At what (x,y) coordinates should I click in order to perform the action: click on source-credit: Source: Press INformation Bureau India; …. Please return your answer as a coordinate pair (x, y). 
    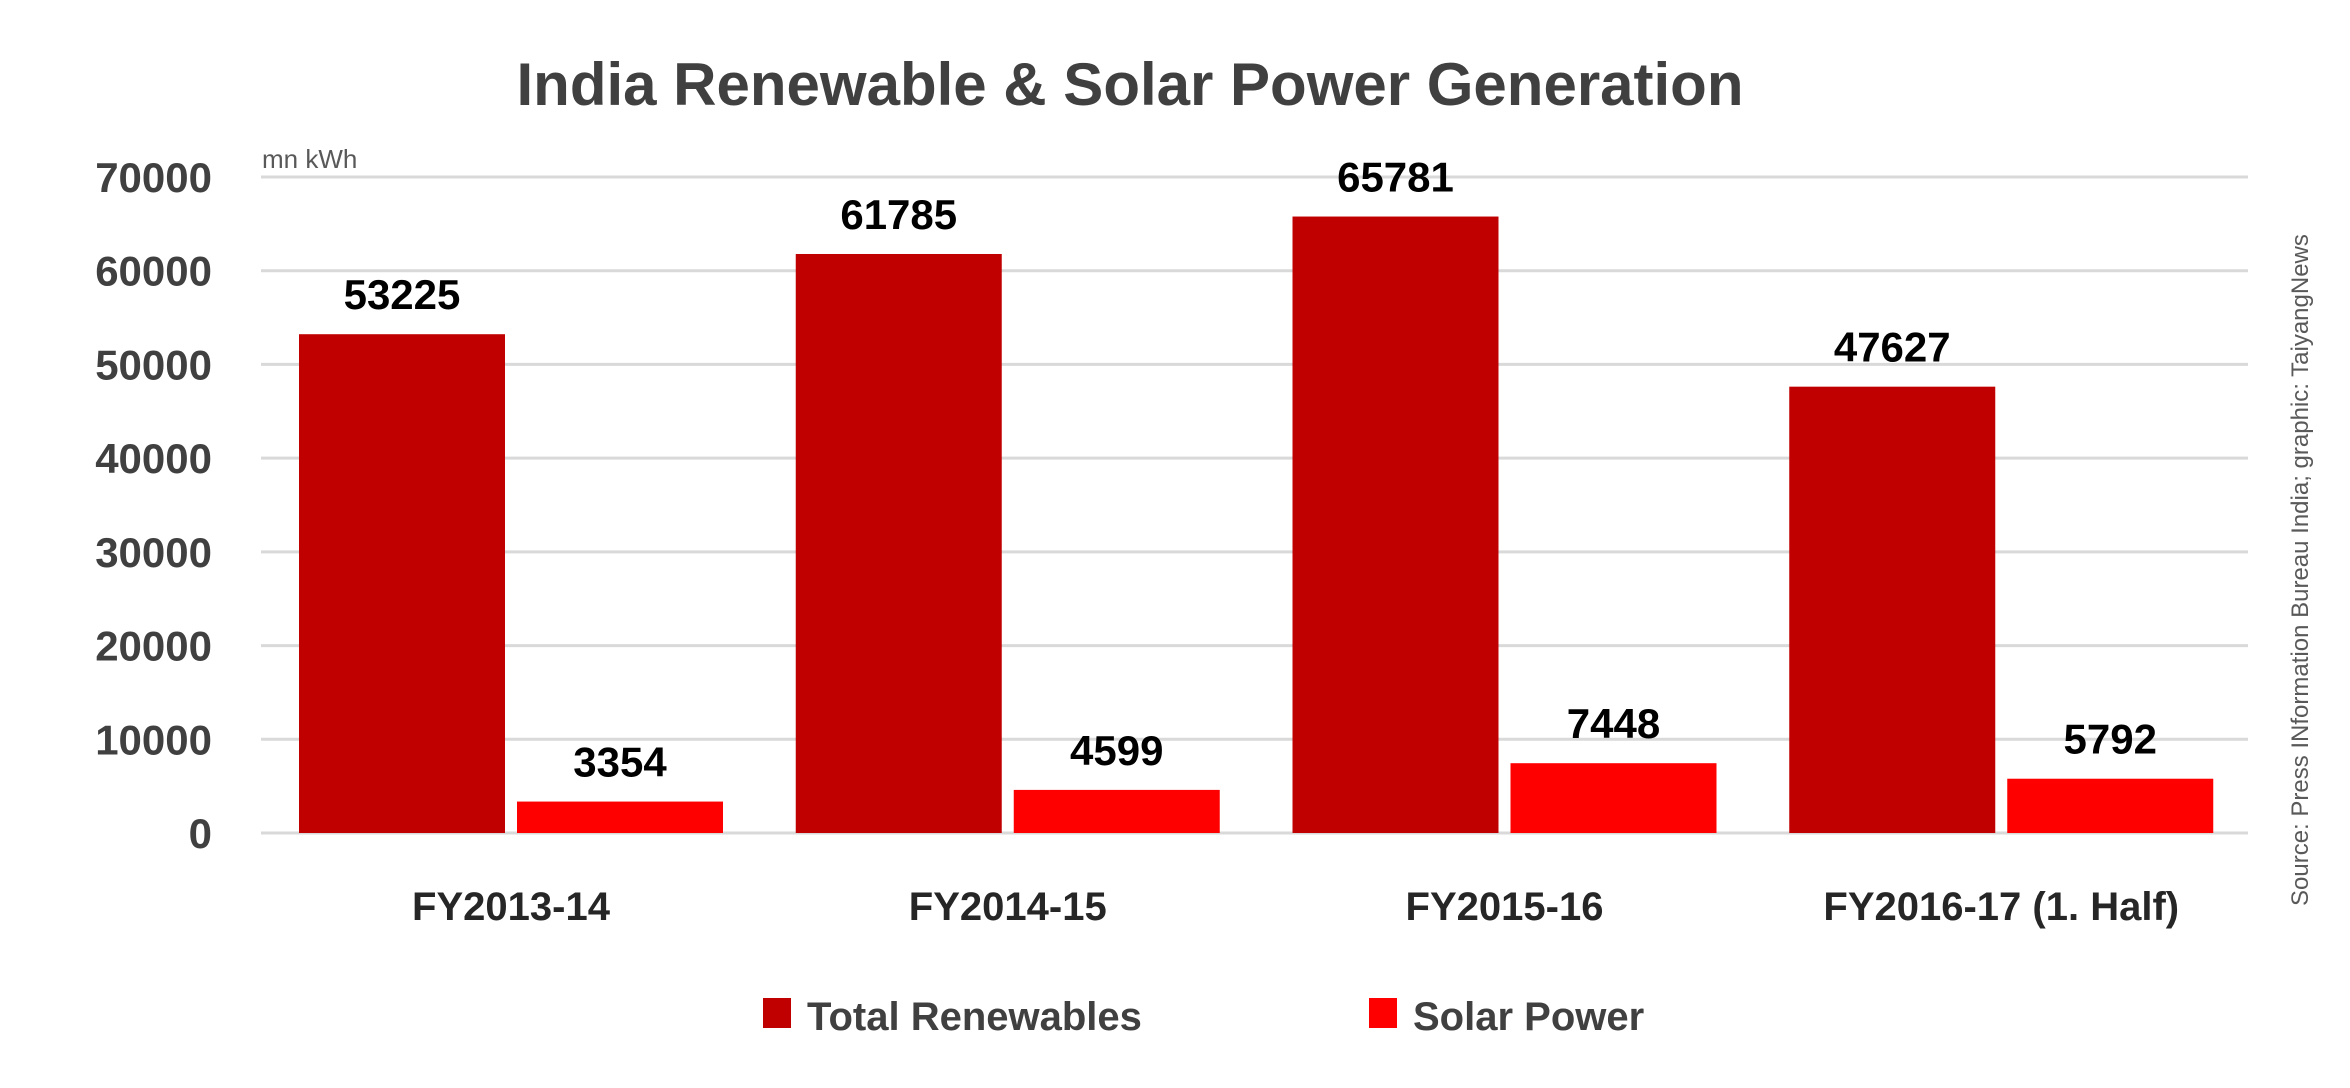
    Looking at the image, I should click on (2300, 570).